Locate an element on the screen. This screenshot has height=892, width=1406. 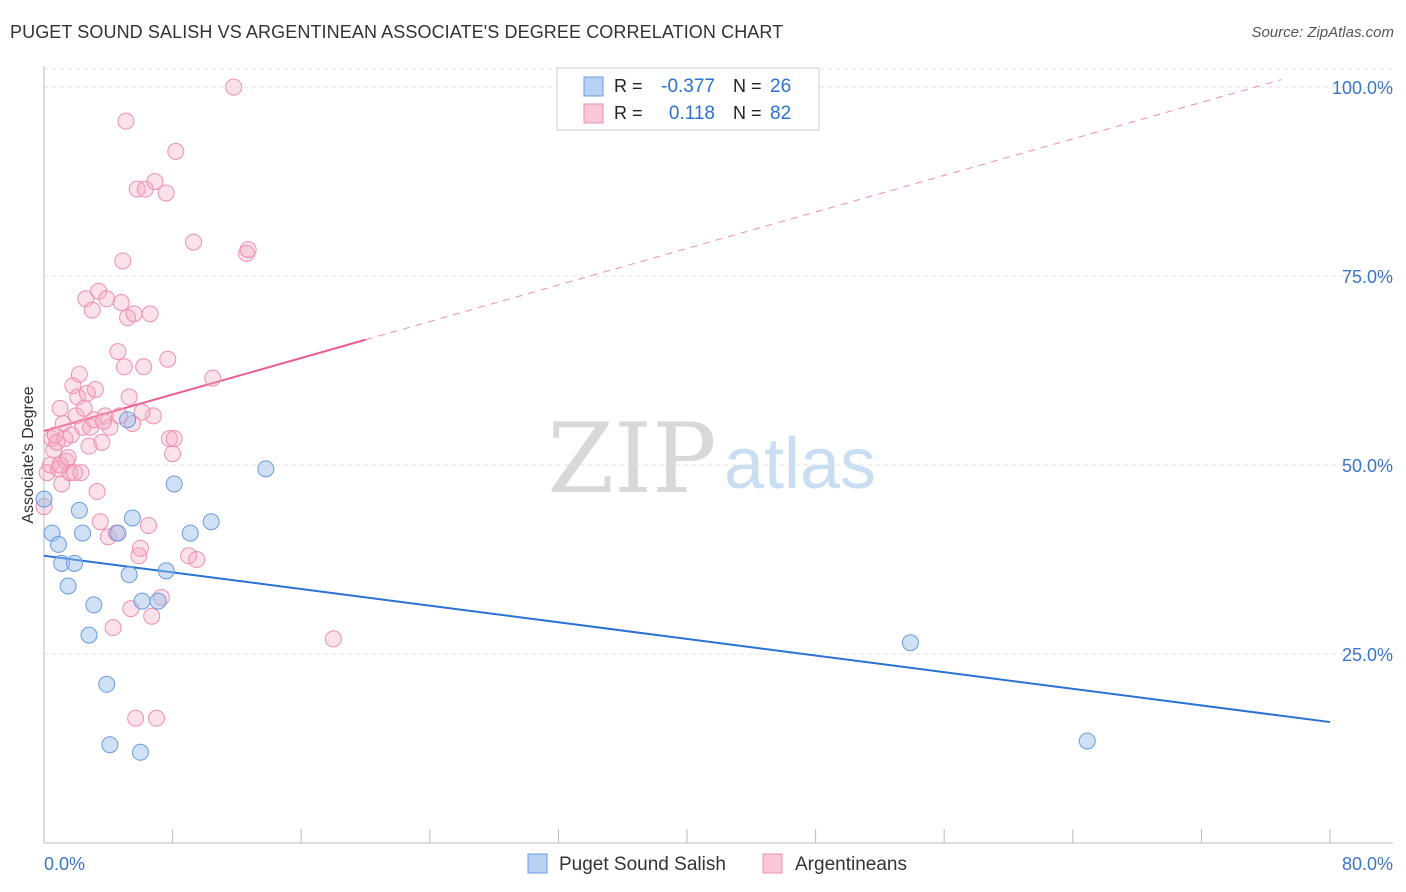
watermark-zip: ZIP is located at coordinates (631, 459).